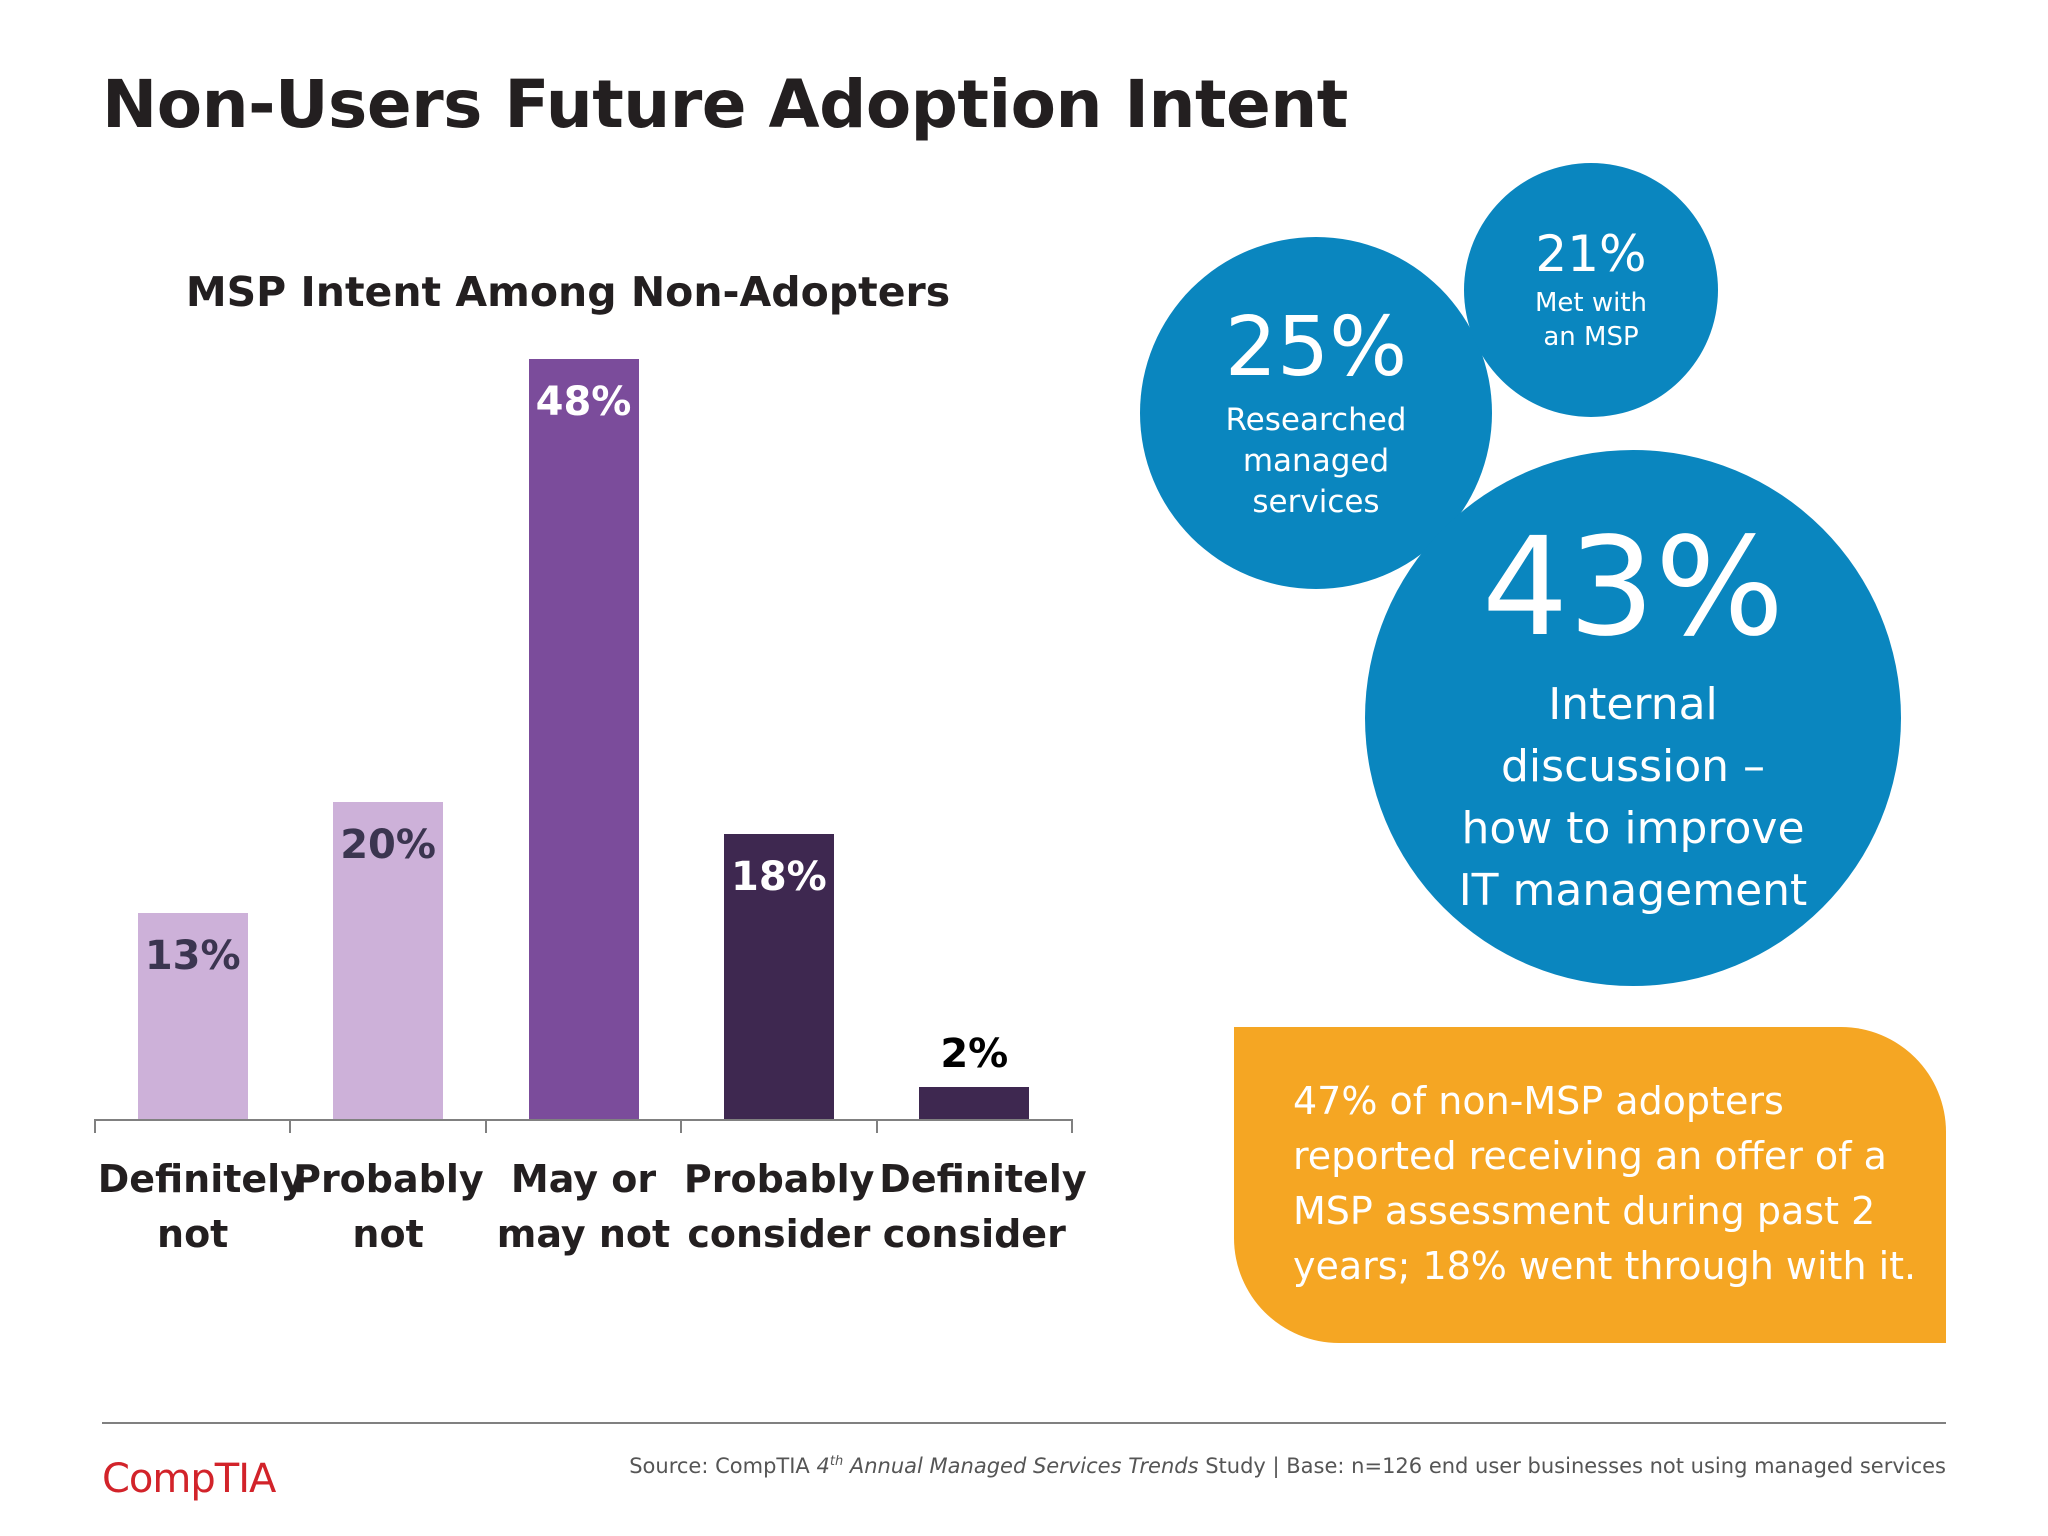  I want to click on bubble-caption: Internal, so click(1633, 704).